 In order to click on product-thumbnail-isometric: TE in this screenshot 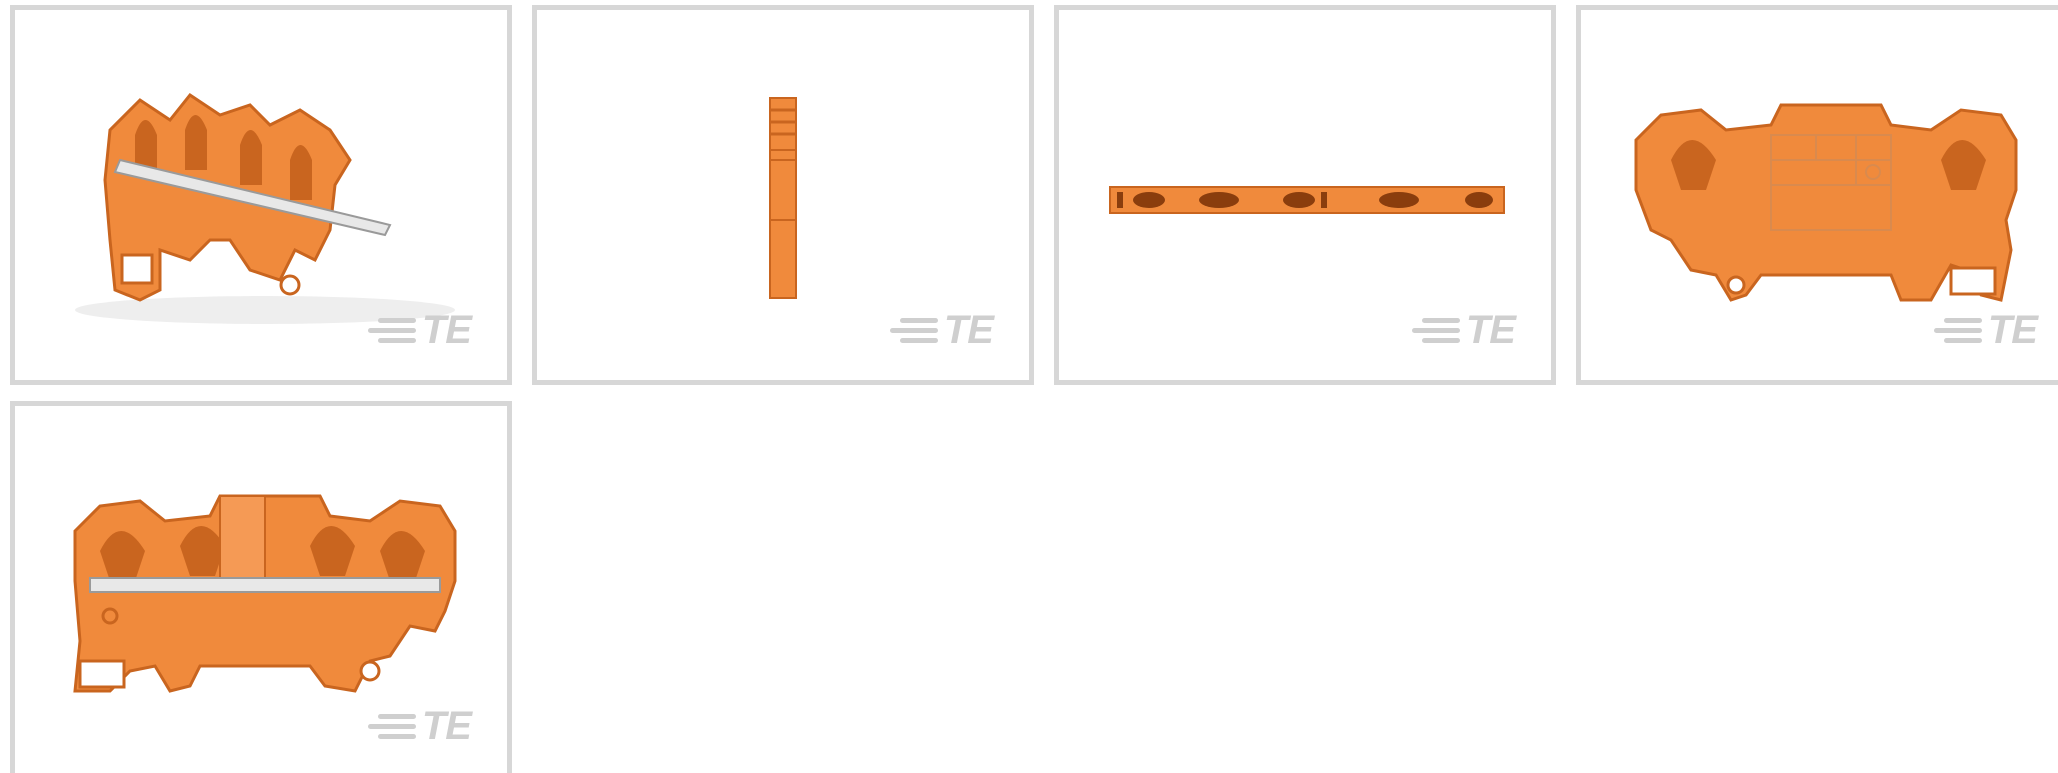, I will do `click(261, 195)`.